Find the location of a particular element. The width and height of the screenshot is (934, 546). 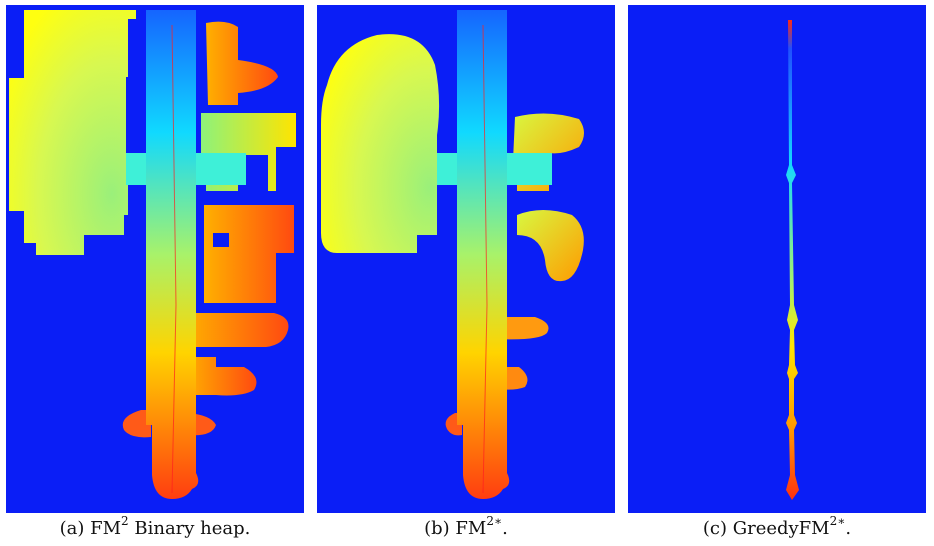

caption-a: (a) FM2 Binary heap. is located at coordinates (155, 528).